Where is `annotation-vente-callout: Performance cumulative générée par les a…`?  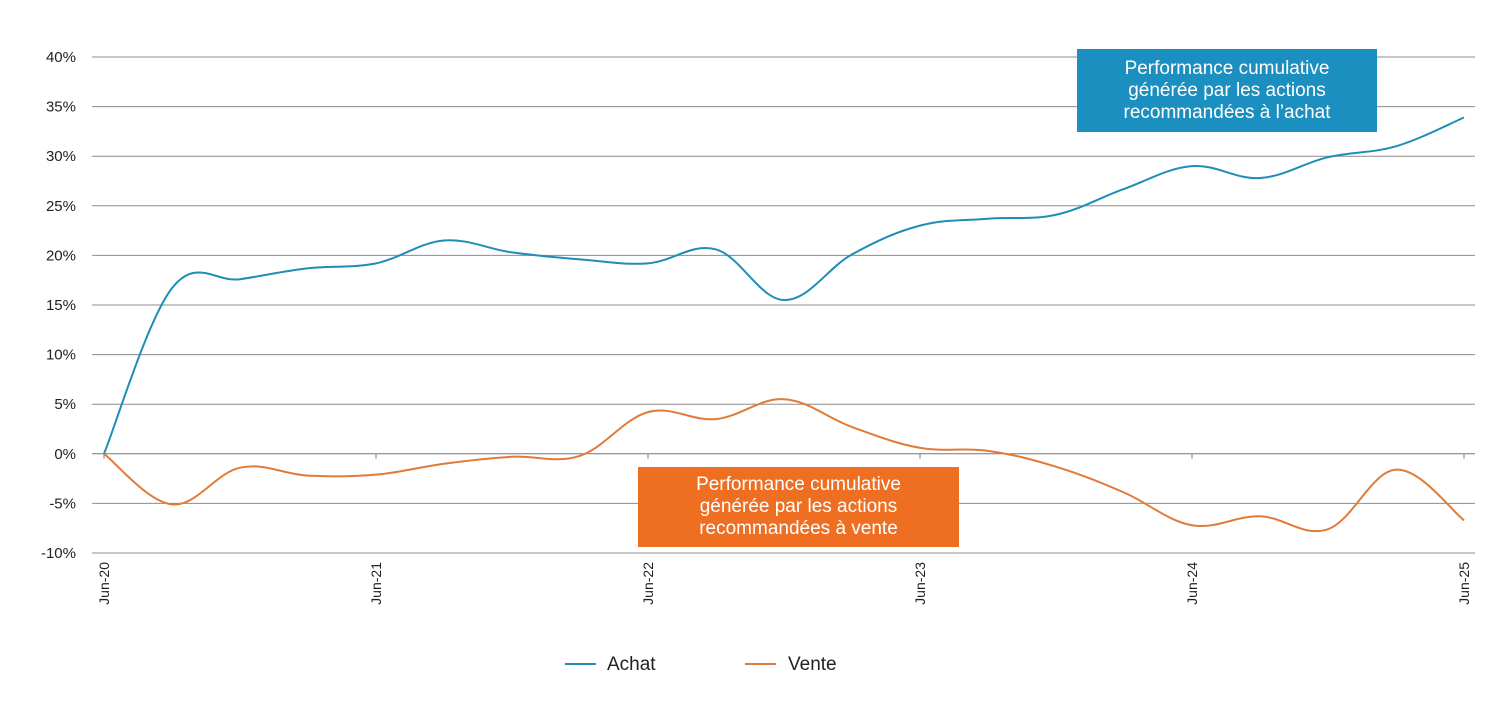 annotation-vente-callout: Performance cumulative générée par les a… is located at coordinates (798, 507).